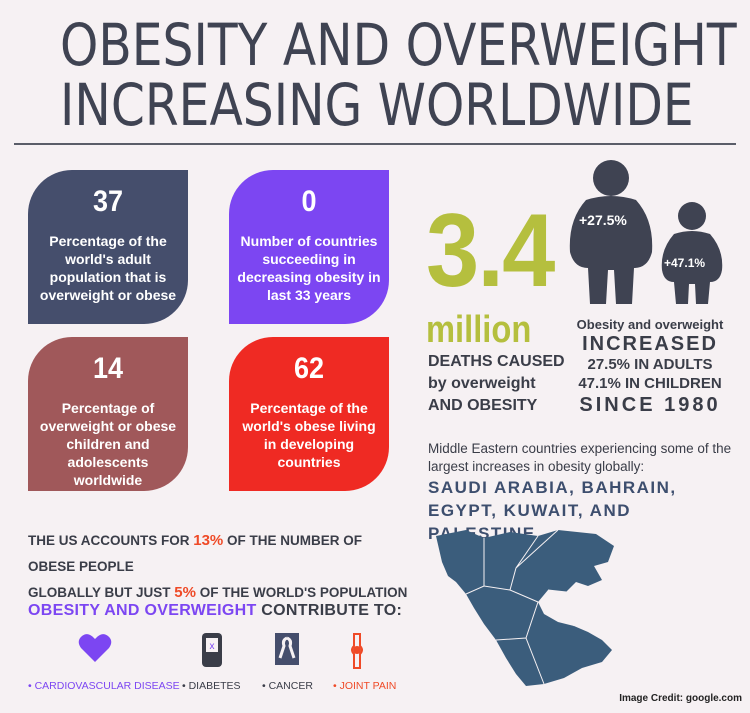 This screenshot has width=750, height=713. What do you see at coordinates (398, 45) in the screenshot?
I see `title-line-1: OBESITY AND OVERWEIGHT` at bounding box center [398, 45].